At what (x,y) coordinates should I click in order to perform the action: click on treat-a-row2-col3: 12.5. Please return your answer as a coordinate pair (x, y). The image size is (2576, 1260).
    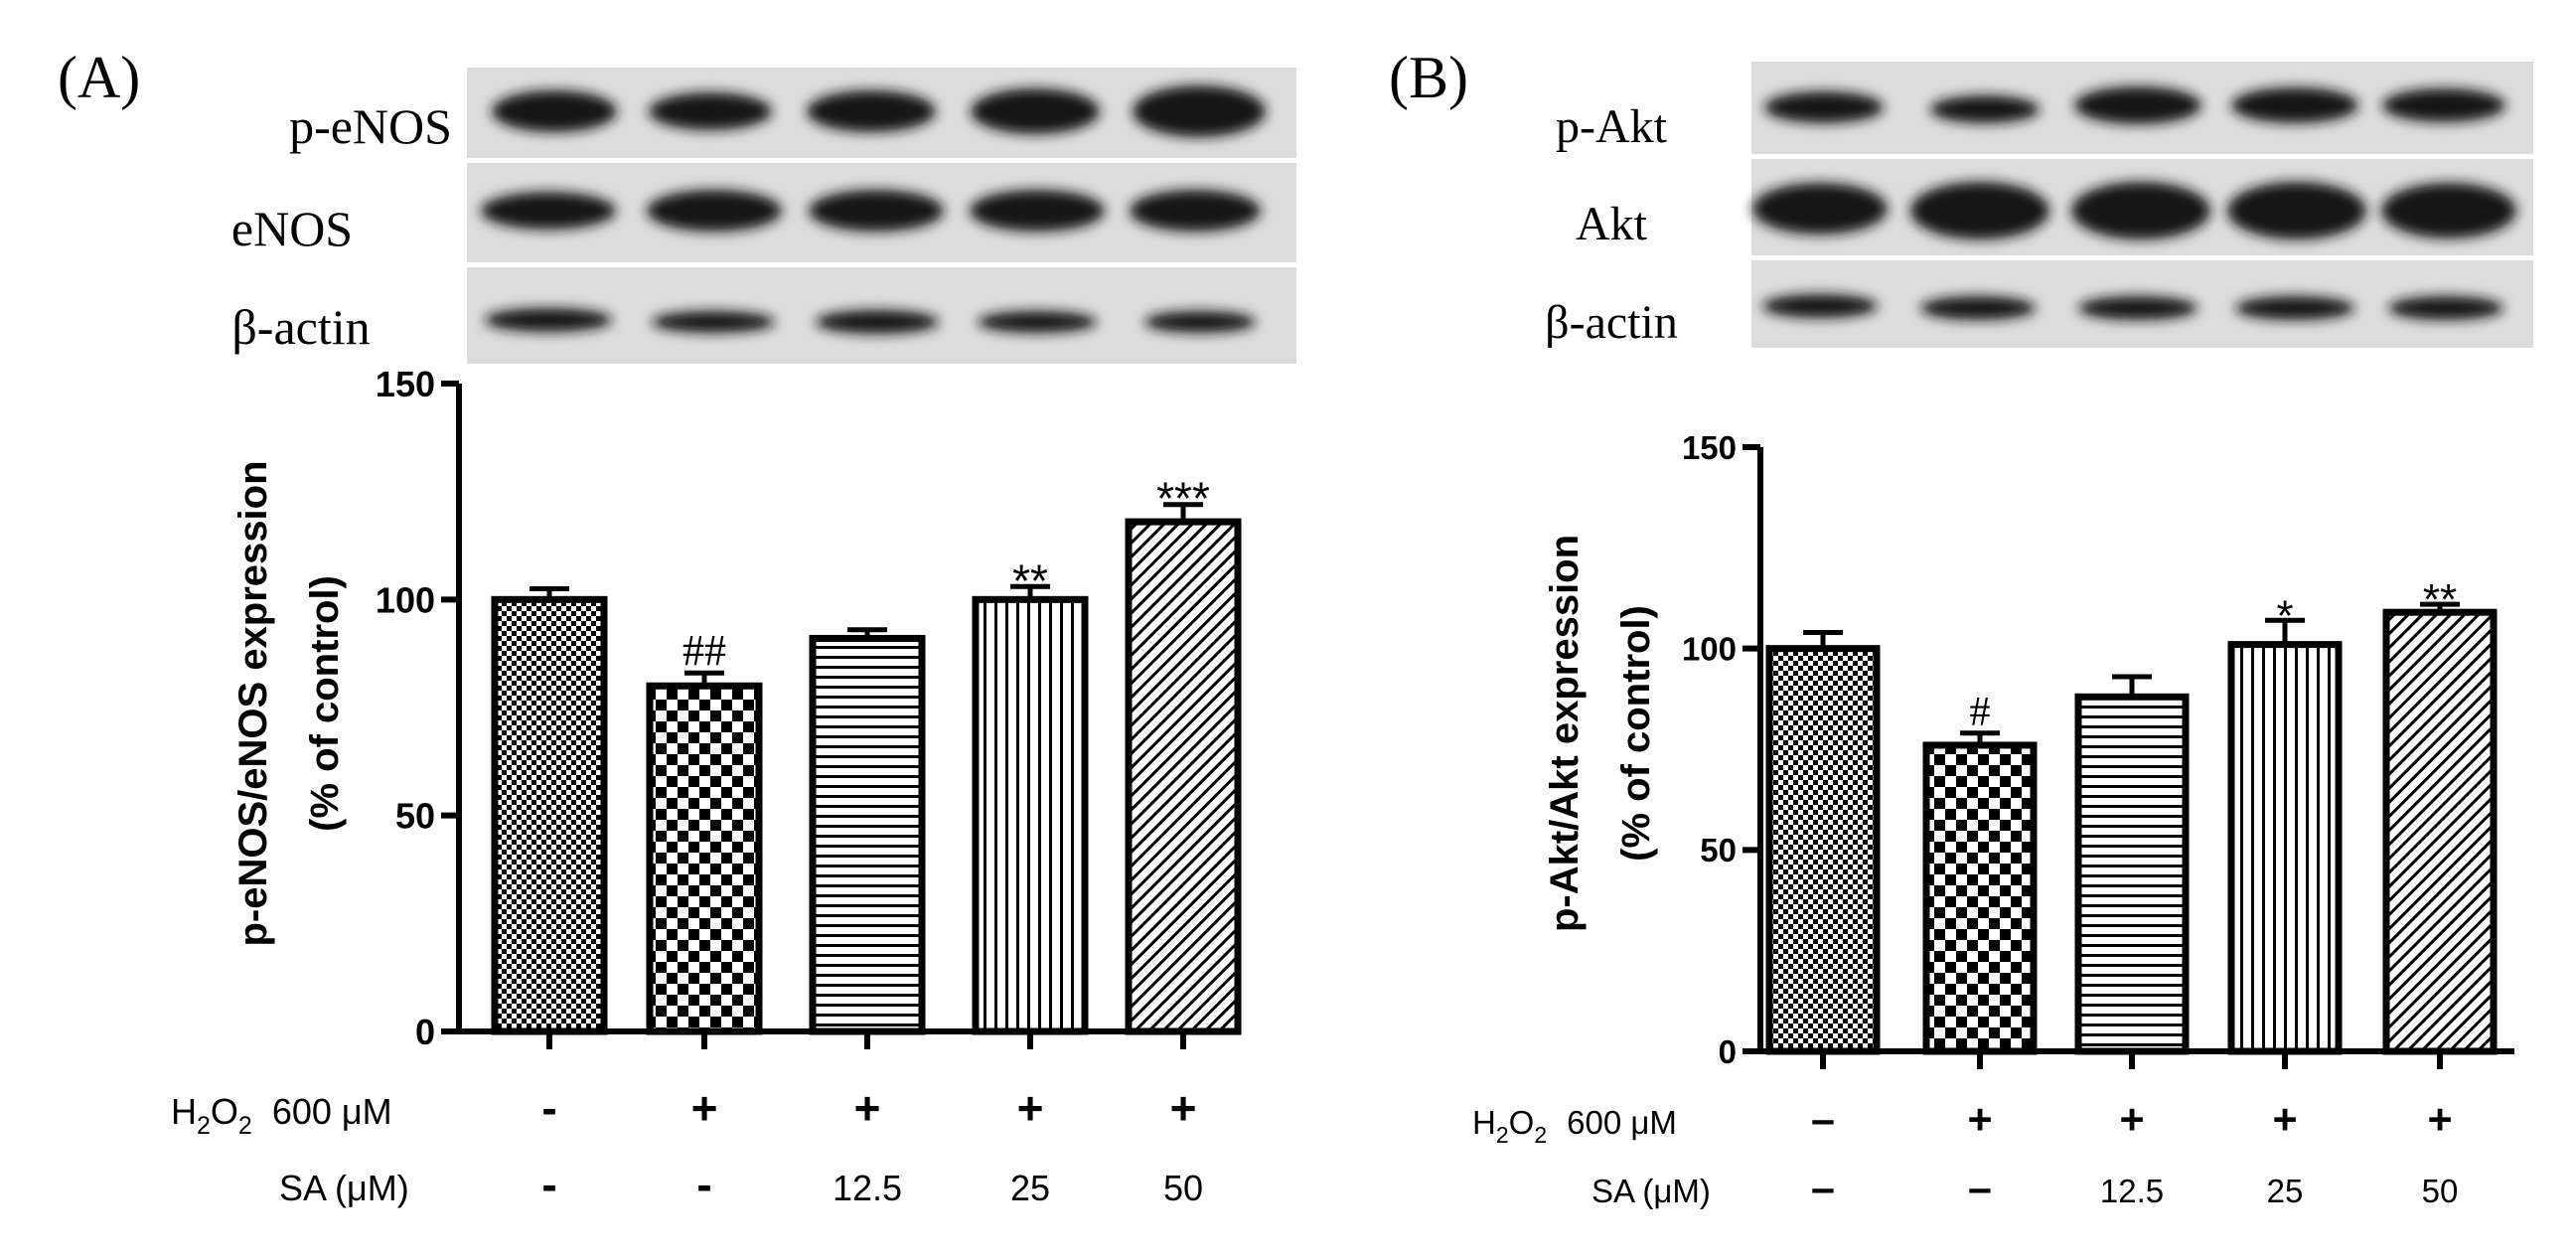
    Looking at the image, I should click on (867, 1188).